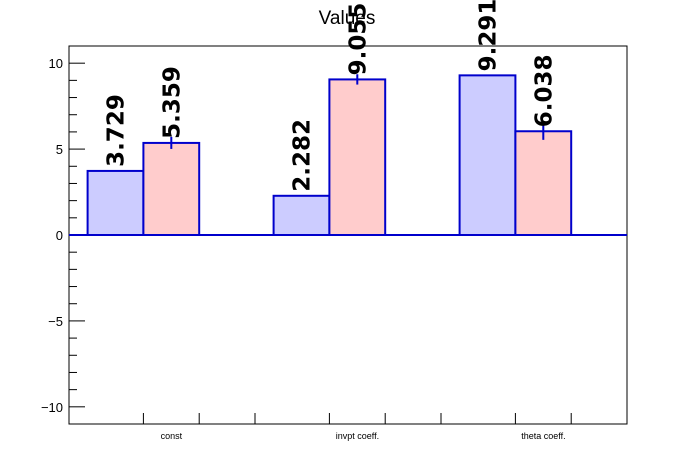 The width and height of the screenshot is (696, 472). I want to click on y-tick-label: 10, so click(56, 63).